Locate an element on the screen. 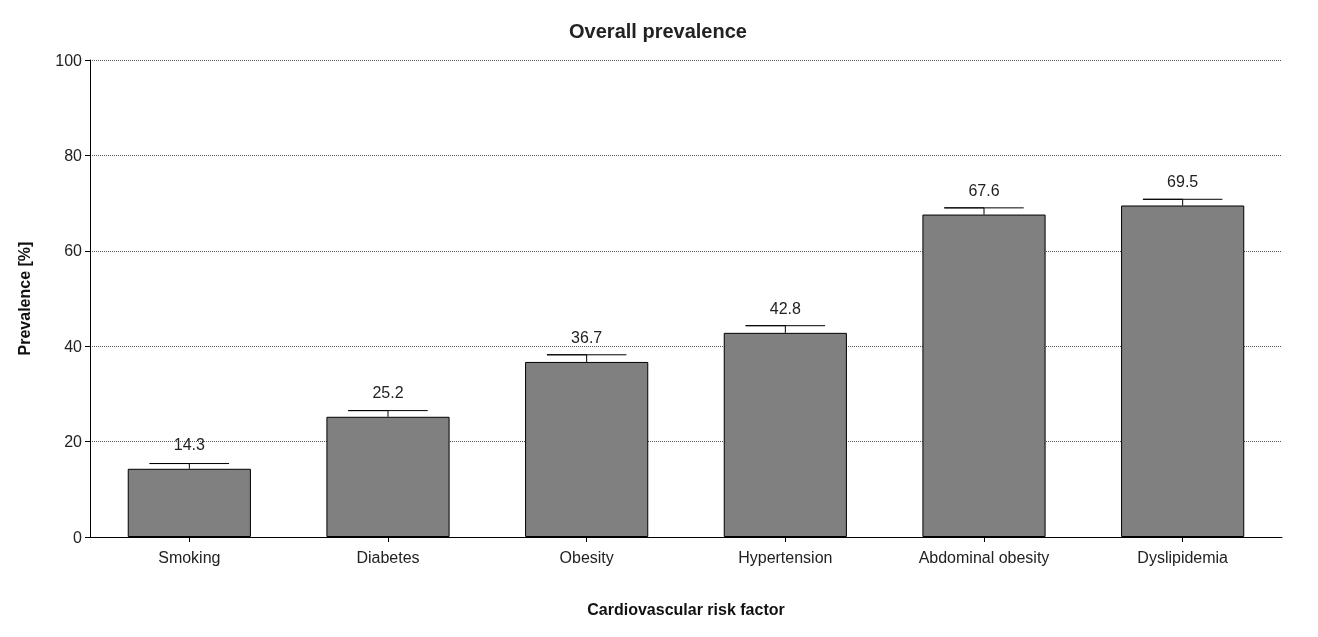 This screenshot has width=1318, height=637. data-label: 69.5 is located at coordinates (1183, 181).